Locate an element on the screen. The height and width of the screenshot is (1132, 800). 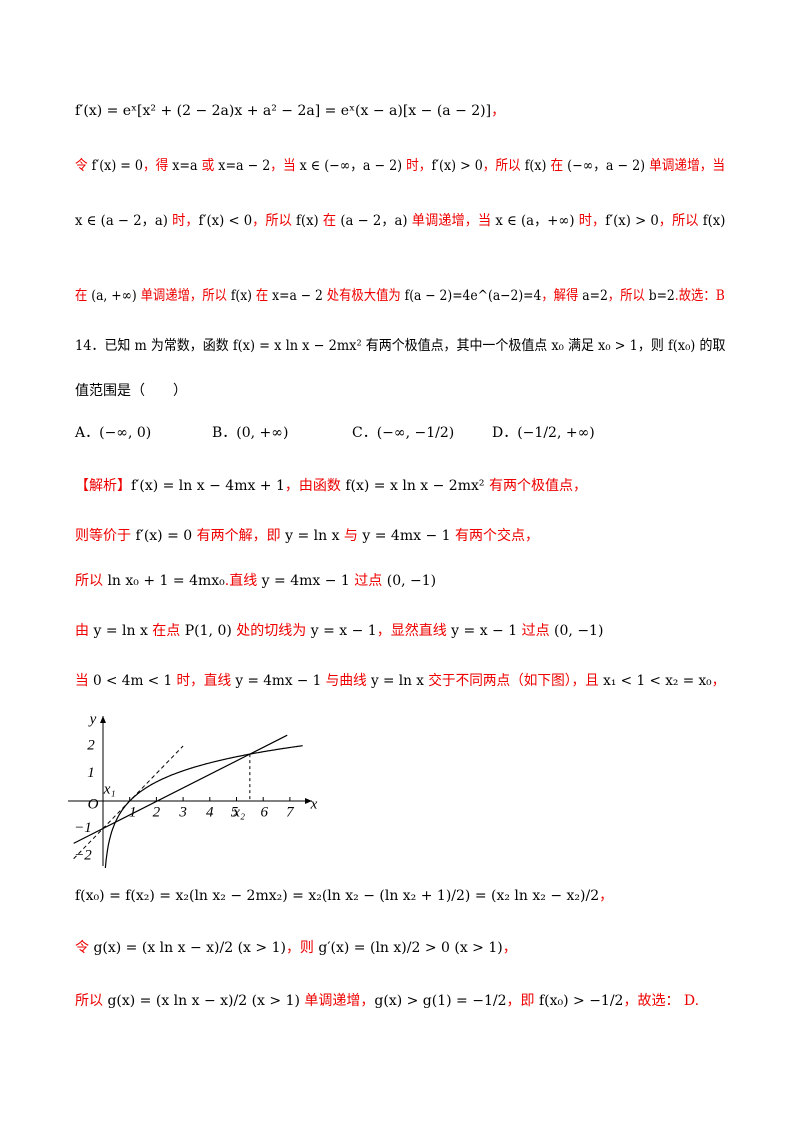
text-segment: 有两个极值点， is located at coordinates (535, 486).